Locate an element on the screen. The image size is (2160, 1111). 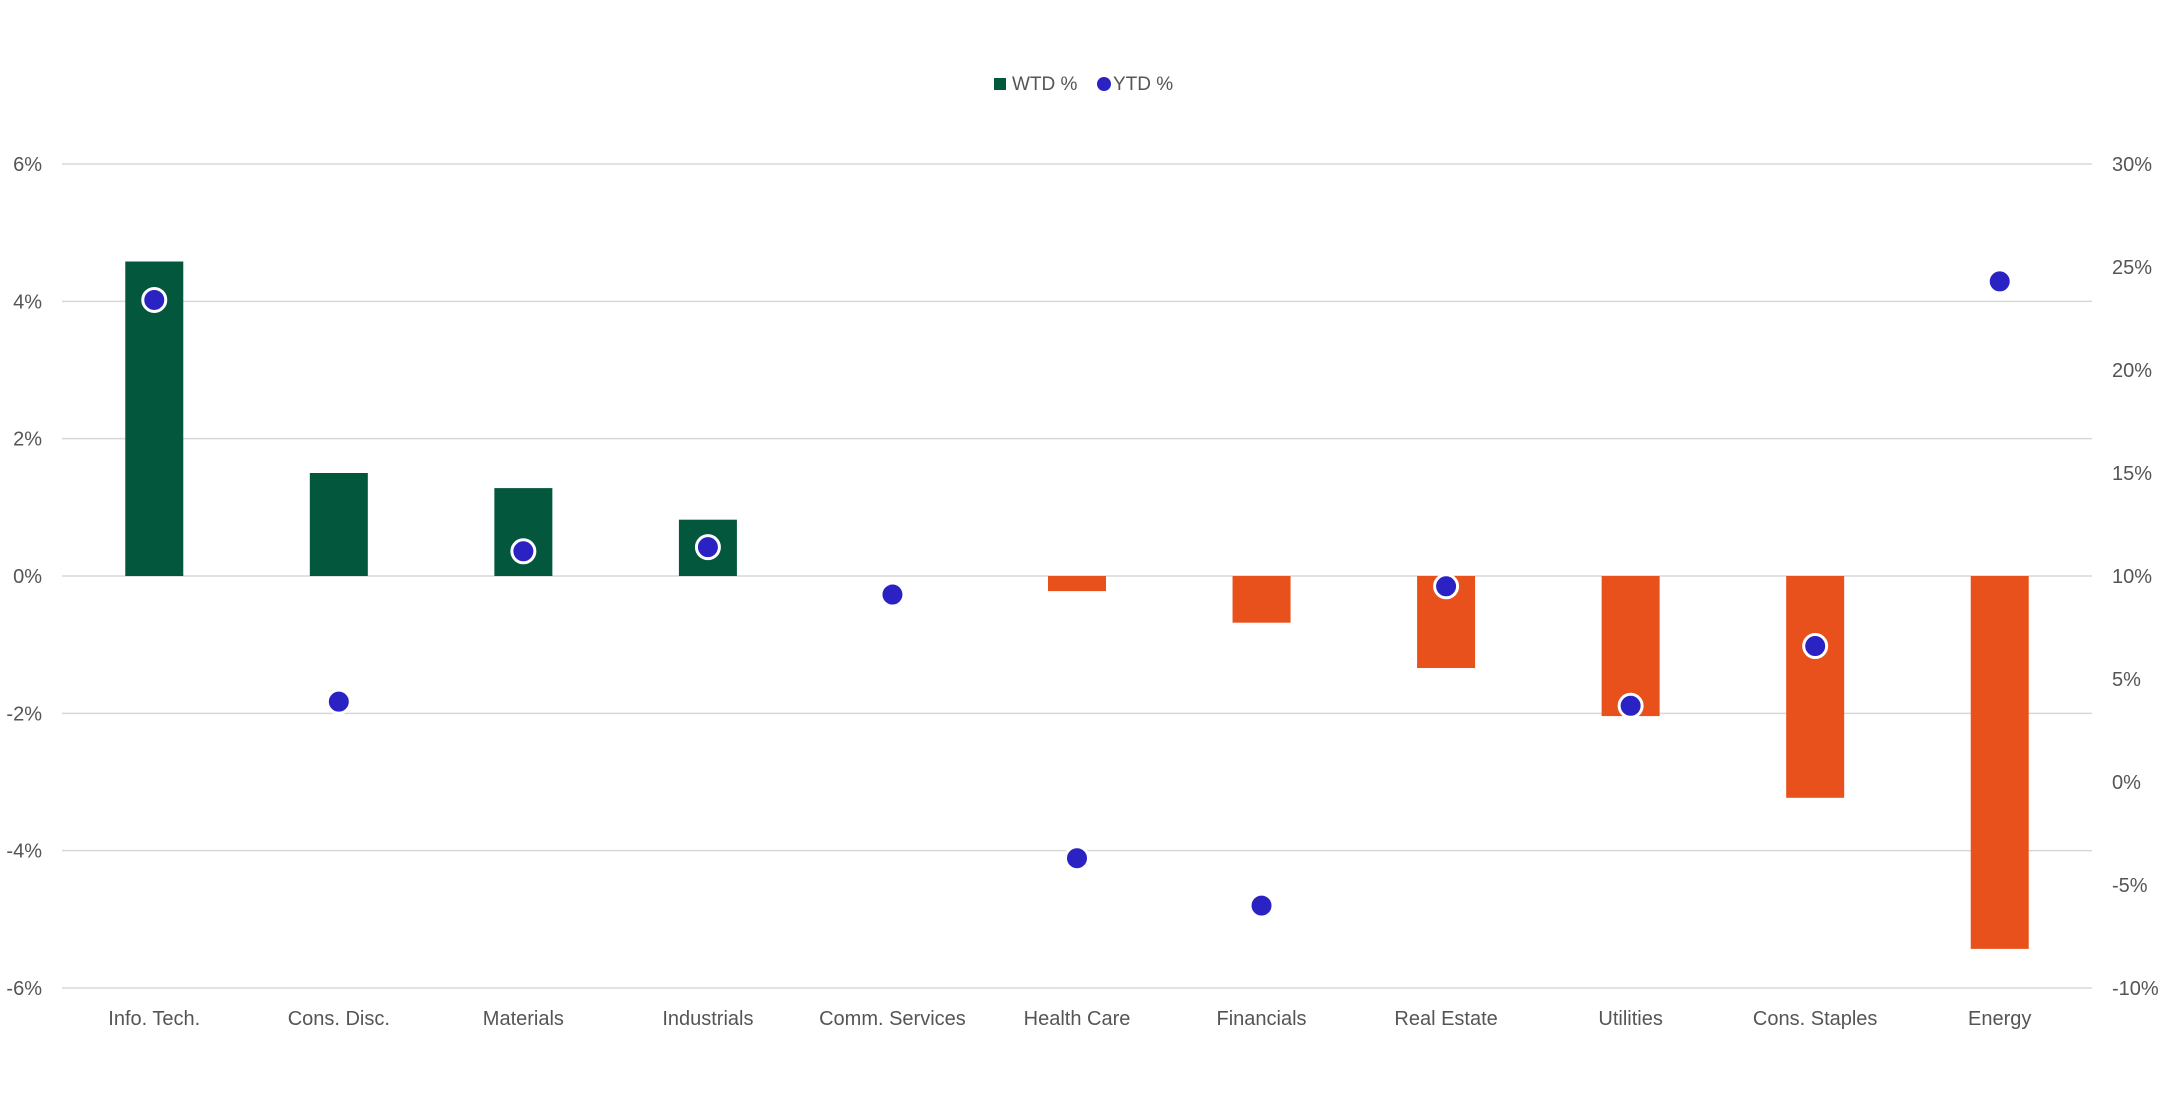
y-left-tick-label: 0% is located at coordinates (27, 577).